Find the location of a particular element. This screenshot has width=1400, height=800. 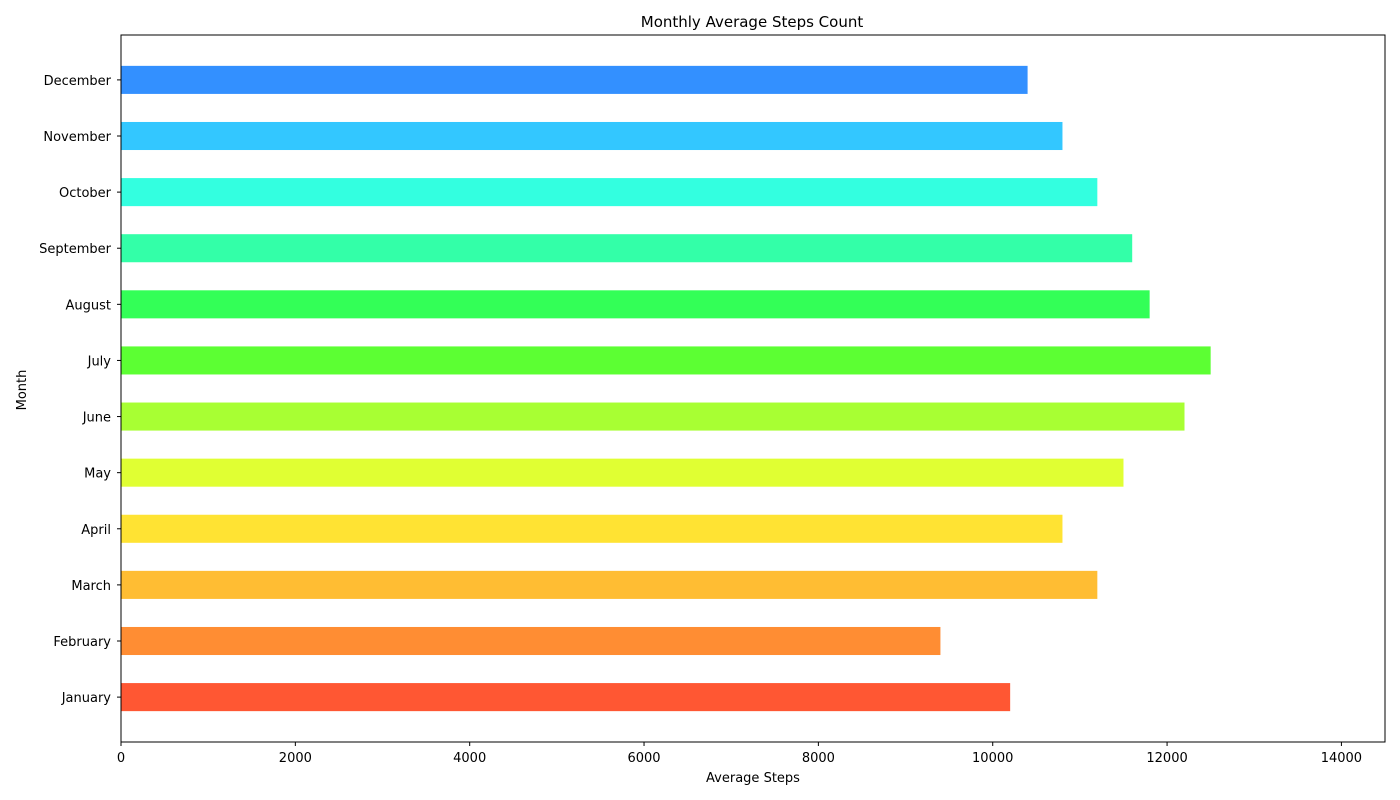

x-tick-label: 10000 is located at coordinates (992, 758).